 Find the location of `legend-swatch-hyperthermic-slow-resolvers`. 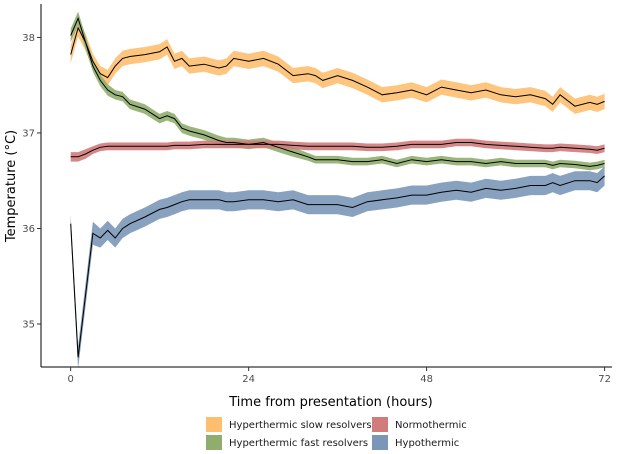

legend-swatch-hyperthermic-slow-resolvers is located at coordinates (214, 424).